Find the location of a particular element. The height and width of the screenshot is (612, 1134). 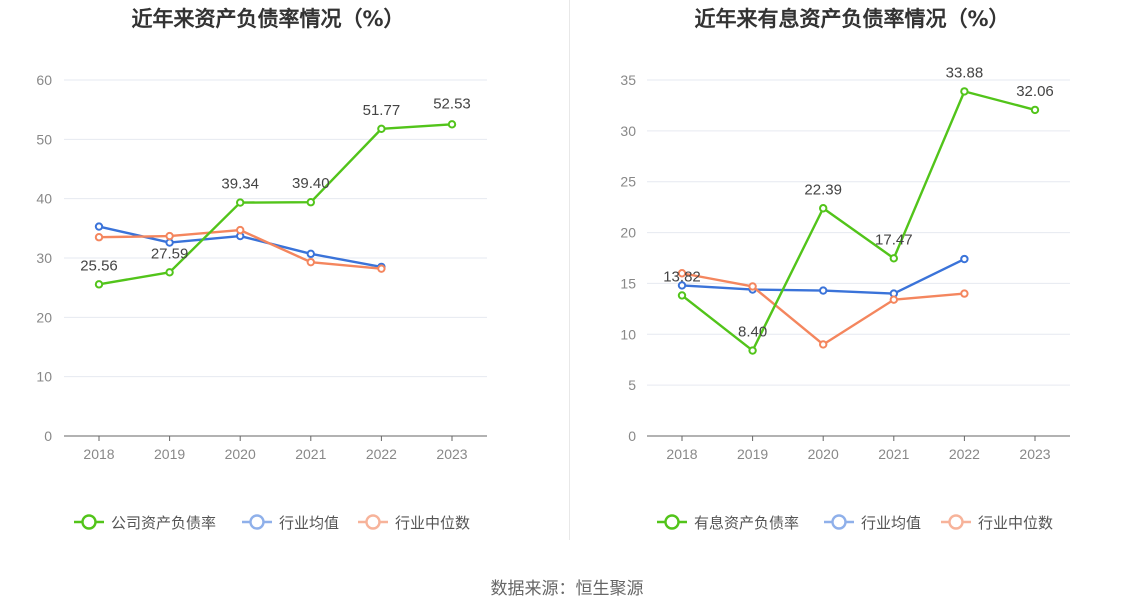

data-label: 27.59 is located at coordinates (170, 253).